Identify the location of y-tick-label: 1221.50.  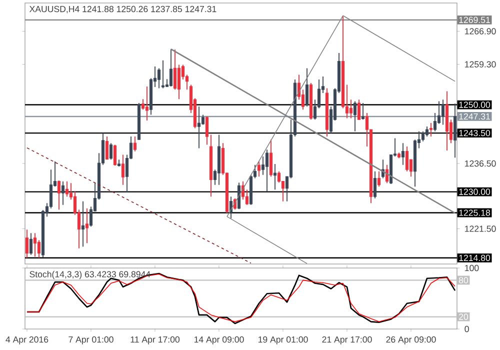
(480, 229).